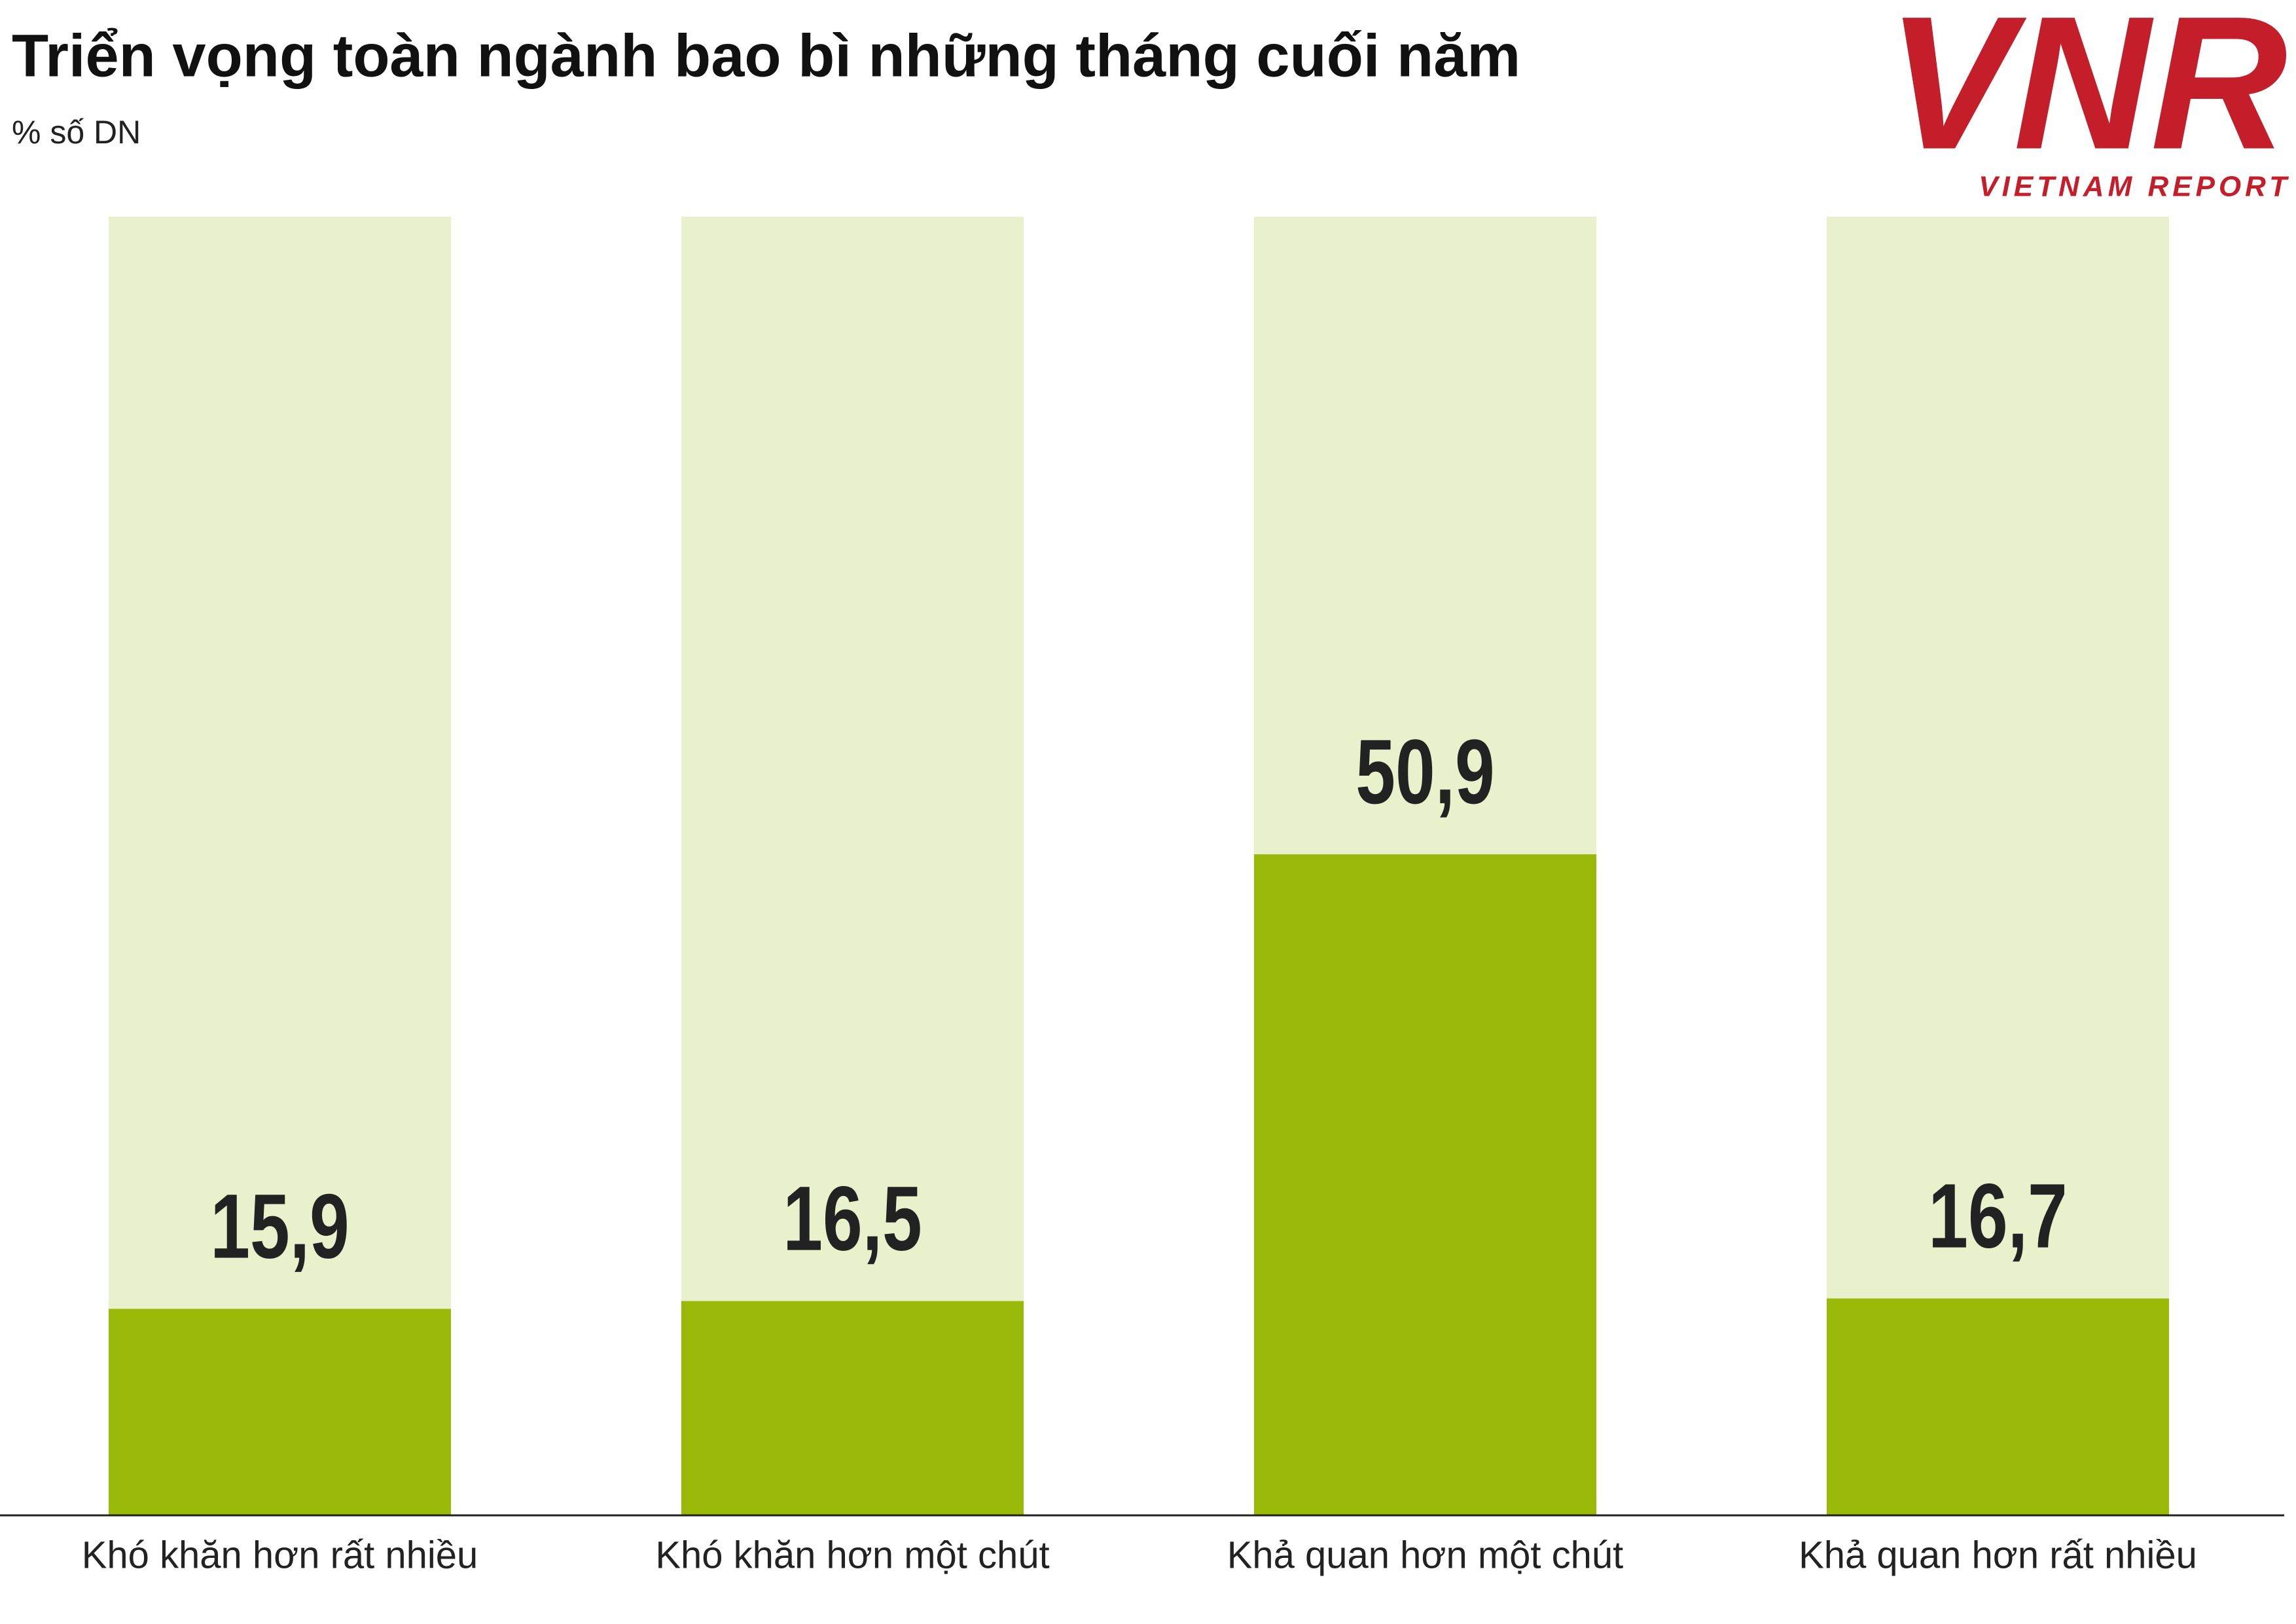 The height and width of the screenshot is (1624, 2296). I want to click on logo-text: VIETNAM REPORT, so click(2135, 187).